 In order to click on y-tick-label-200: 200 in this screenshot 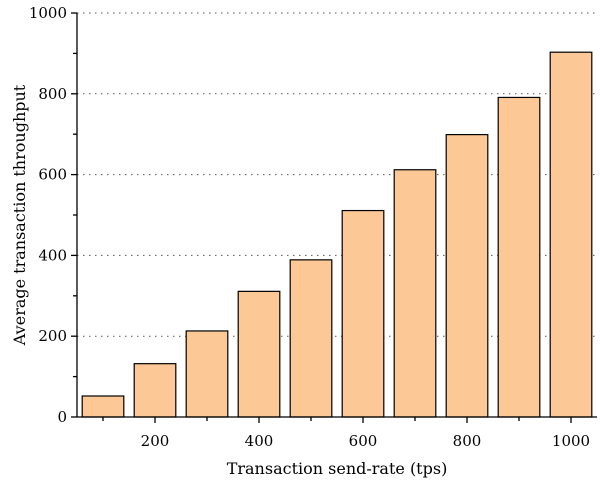, I will do `click(52, 336)`.